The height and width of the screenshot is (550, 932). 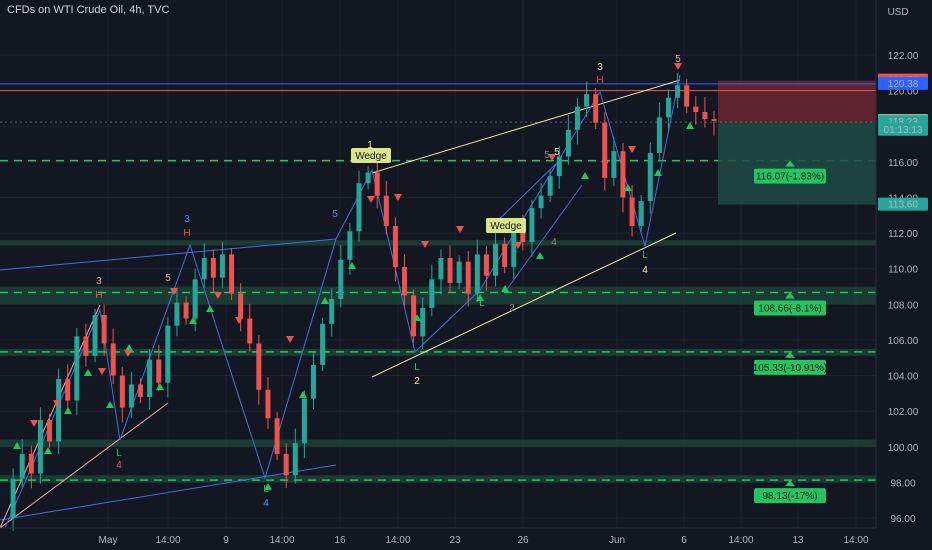 What do you see at coordinates (789, 309) in the screenshot?
I see `target-label: 108.66(-8.1%)` at bounding box center [789, 309].